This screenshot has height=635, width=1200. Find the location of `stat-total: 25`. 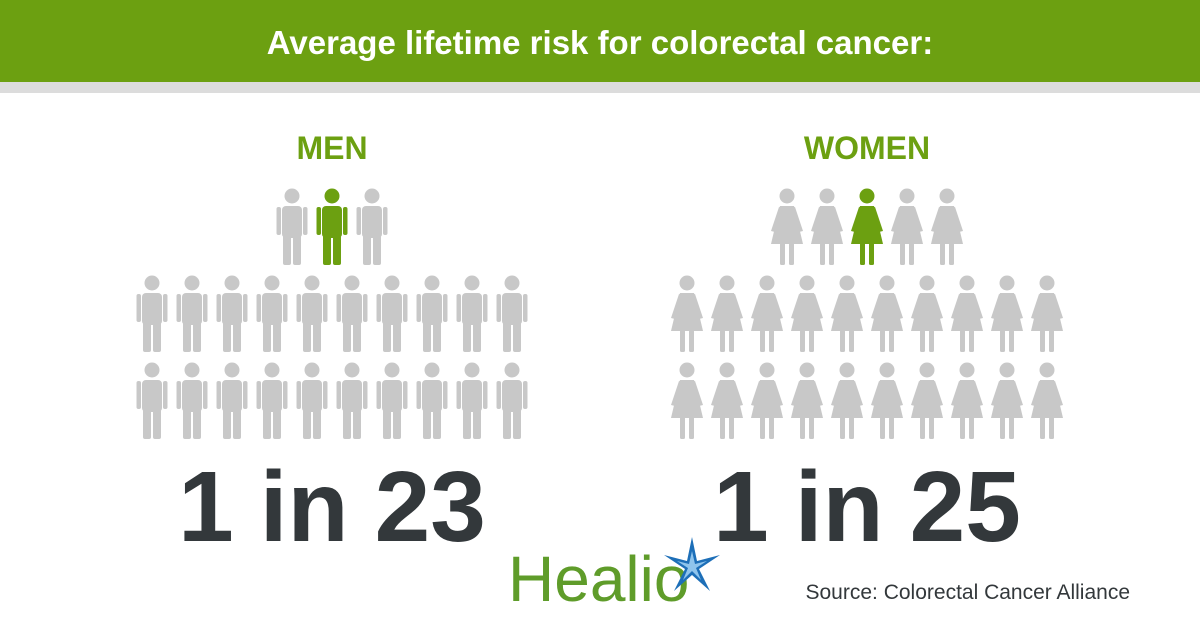

stat-total: 25 is located at coordinates (965, 507).